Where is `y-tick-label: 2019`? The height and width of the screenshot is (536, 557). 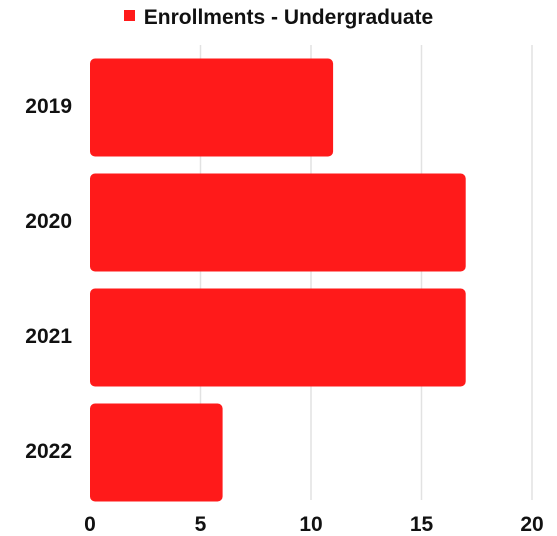
y-tick-label: 2019 is located at coordinates (48, 106).